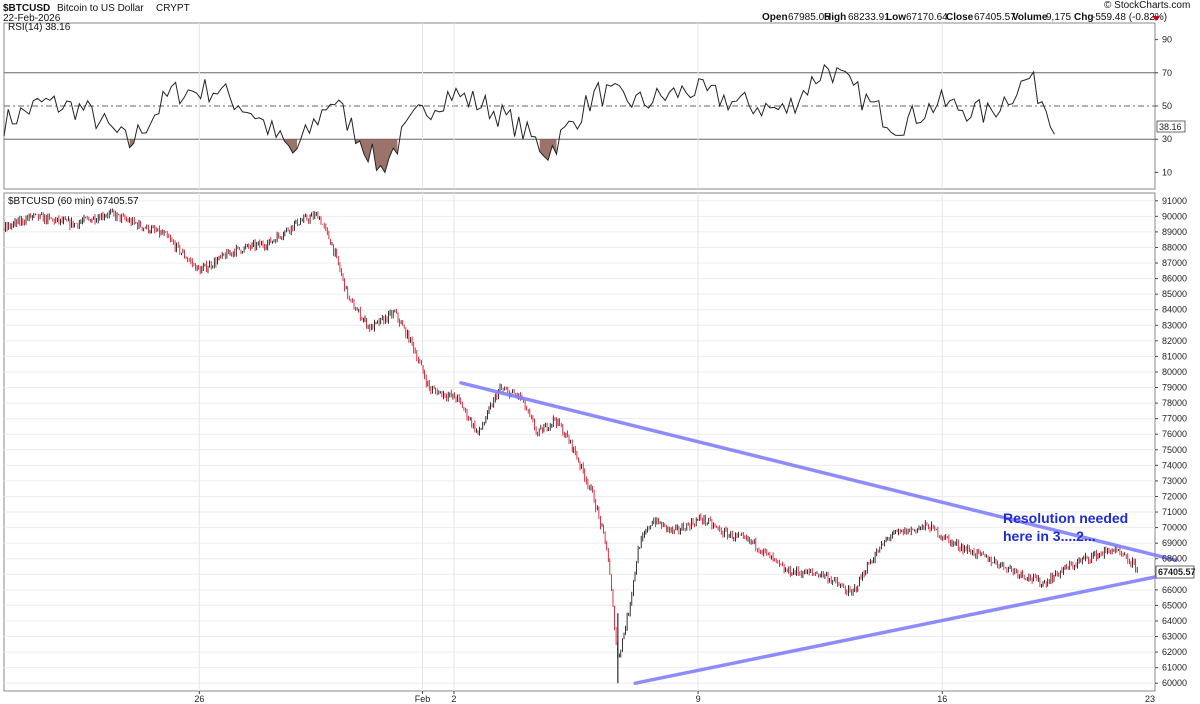  I want to click on price-tick-label-77000: 77000, so click(1174, 419).